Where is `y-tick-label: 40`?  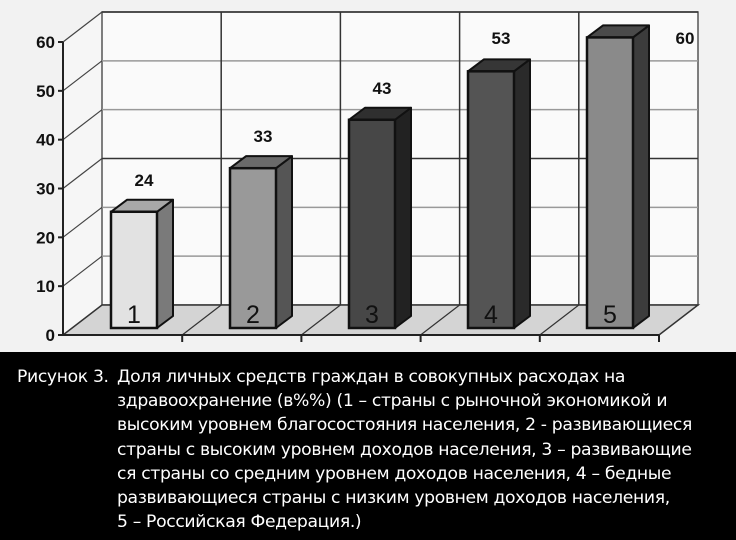 y-tick-label: 40 is located at coordinates (45, 140).